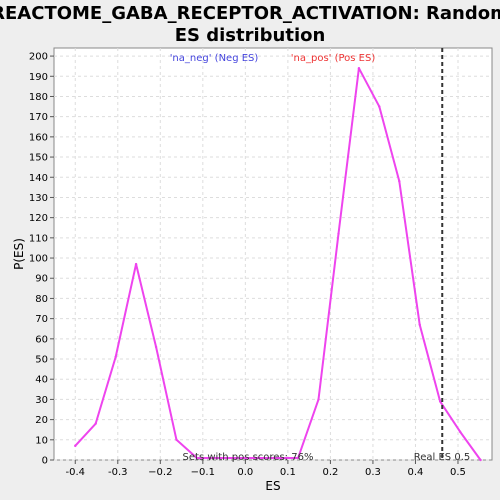  What do you see at coordinates (38, 198) in the screenshot?
I see `y-tick-label: 130` at bounding box center [38, 198].